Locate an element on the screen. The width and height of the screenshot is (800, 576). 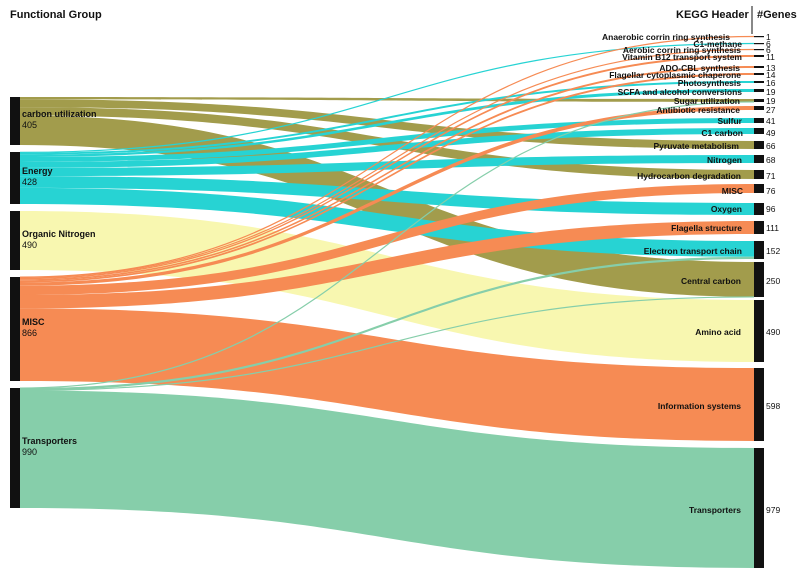
right-node-label: C1-methane is located at coordinates (717, 44).